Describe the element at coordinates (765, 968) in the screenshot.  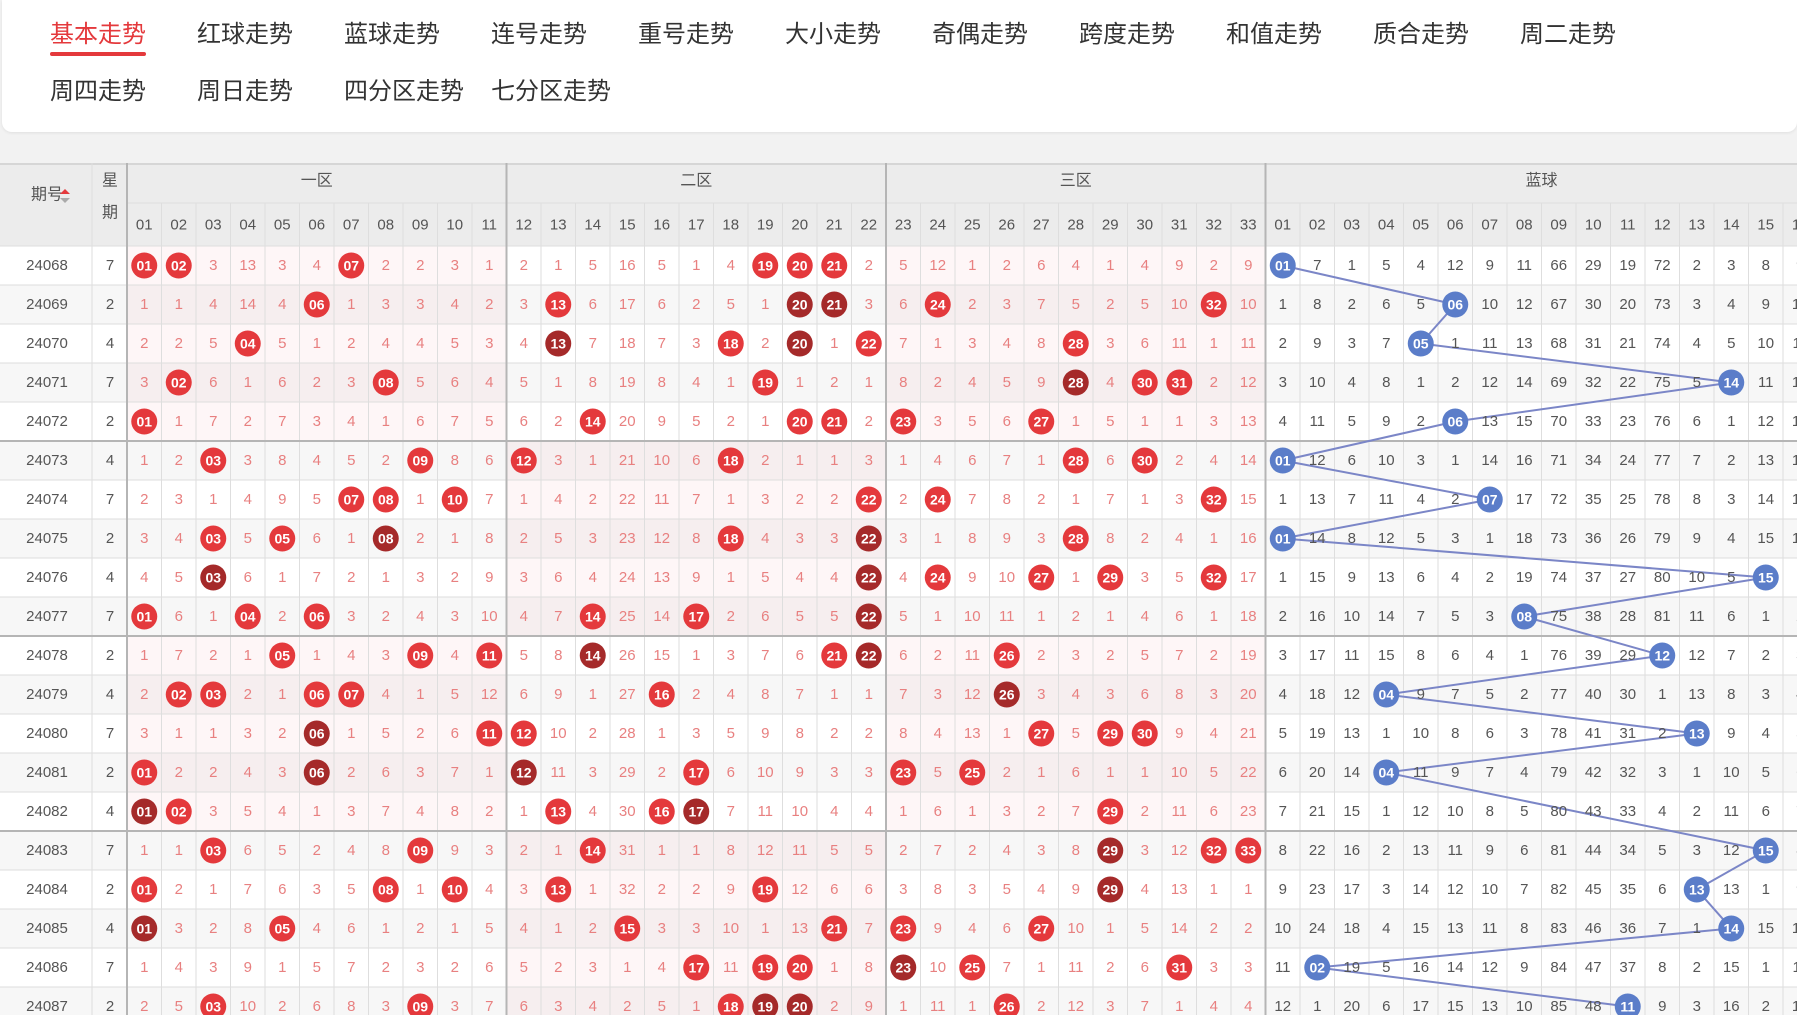
I see `red-ball-number: 19` at that location.